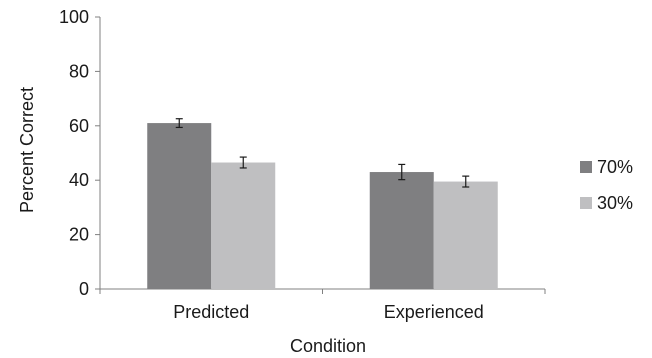  I want to click on legend-label: 70%, so click(615, 167).